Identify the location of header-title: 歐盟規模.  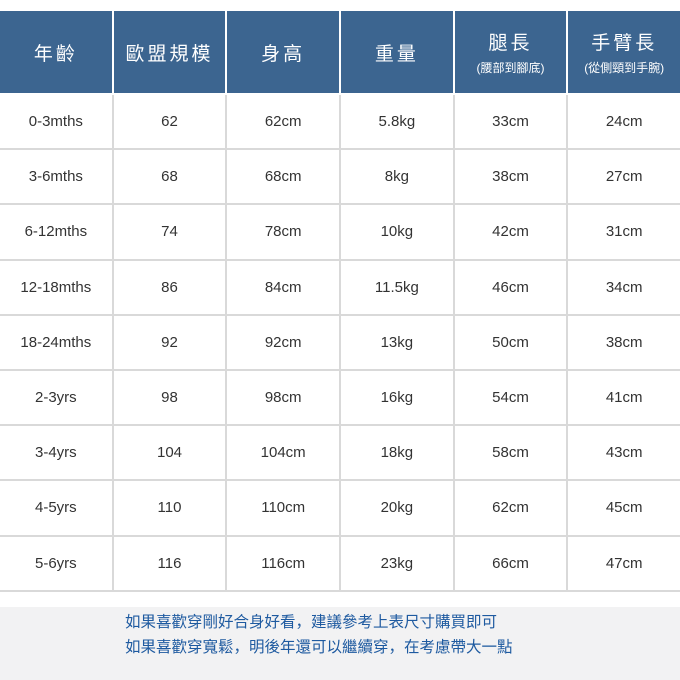
(169, 54).